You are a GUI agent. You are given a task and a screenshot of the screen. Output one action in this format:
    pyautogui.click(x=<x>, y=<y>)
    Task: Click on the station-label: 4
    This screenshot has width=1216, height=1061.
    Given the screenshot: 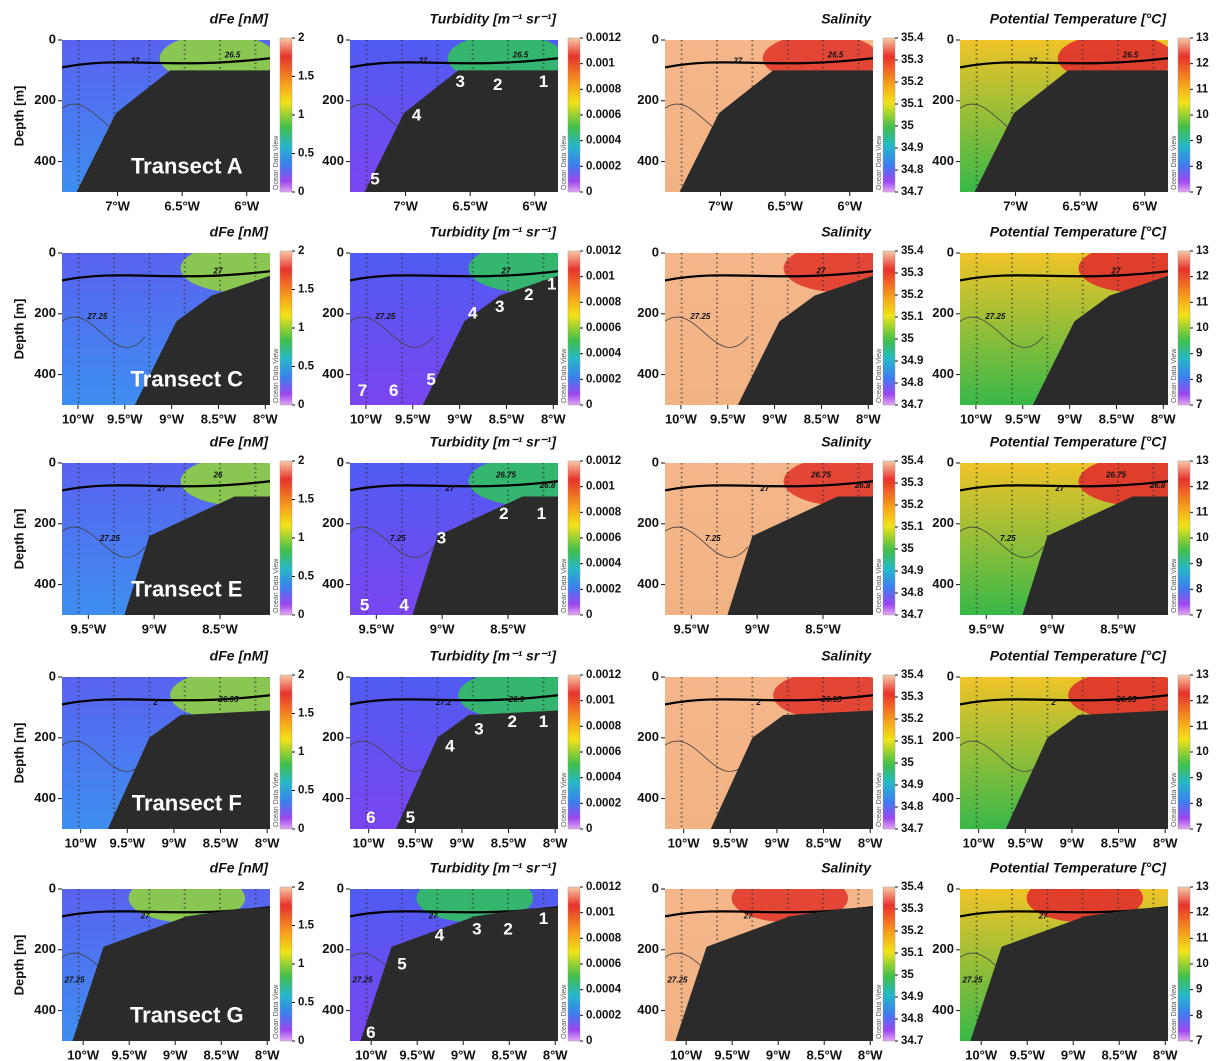 What is the action you would take?
    pyautogui.click(x=417, y=114)
    